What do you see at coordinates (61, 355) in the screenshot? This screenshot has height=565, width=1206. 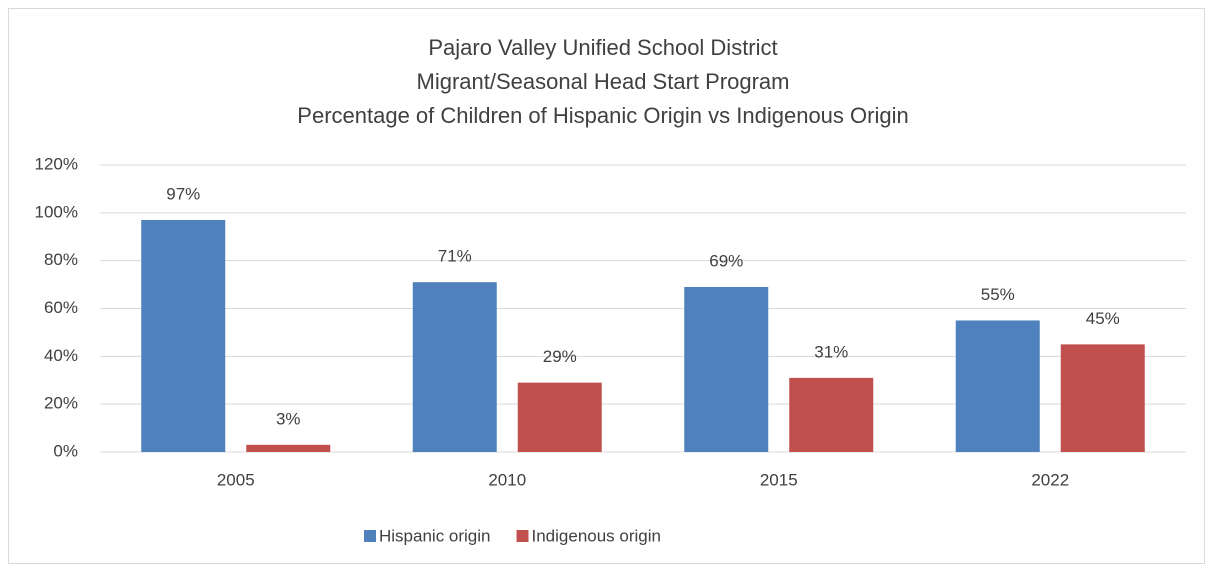 I see `y-tick-label: 40%` at bounding box center [61, 355].